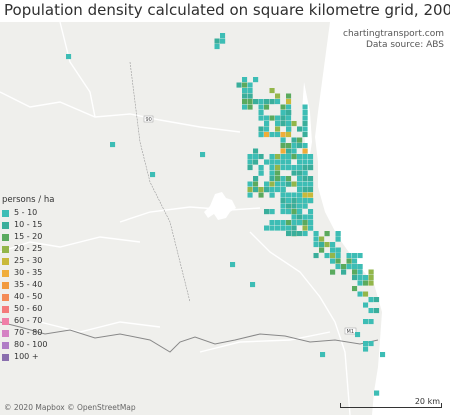 Image resolution: width=450 pixels, height=415 pixels. Describe the element at coordinates (32, 297) in the screenshot. I see `legend-item: 40 - 50` at that location.